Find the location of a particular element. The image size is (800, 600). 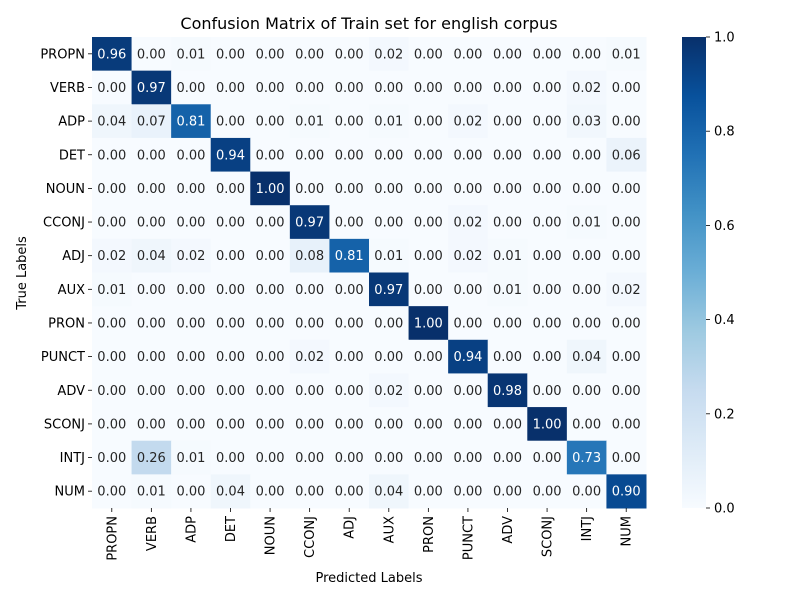

colorbar-tick-label: 0.6 is located at coordinates (724, 226).